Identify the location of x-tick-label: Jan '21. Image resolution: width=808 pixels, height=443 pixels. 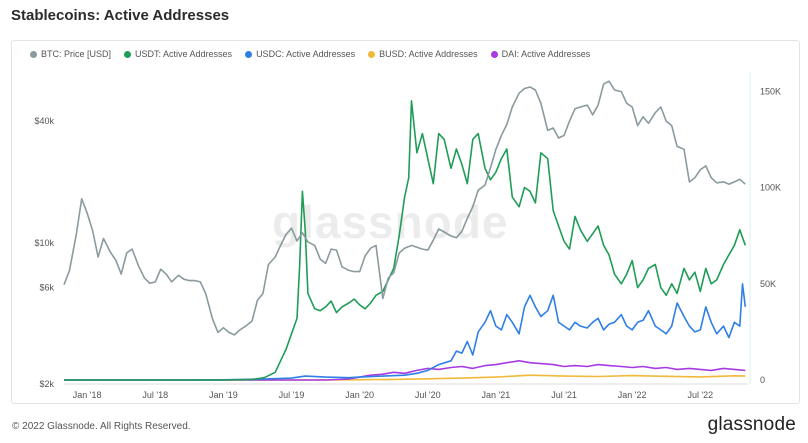
(496, 395).